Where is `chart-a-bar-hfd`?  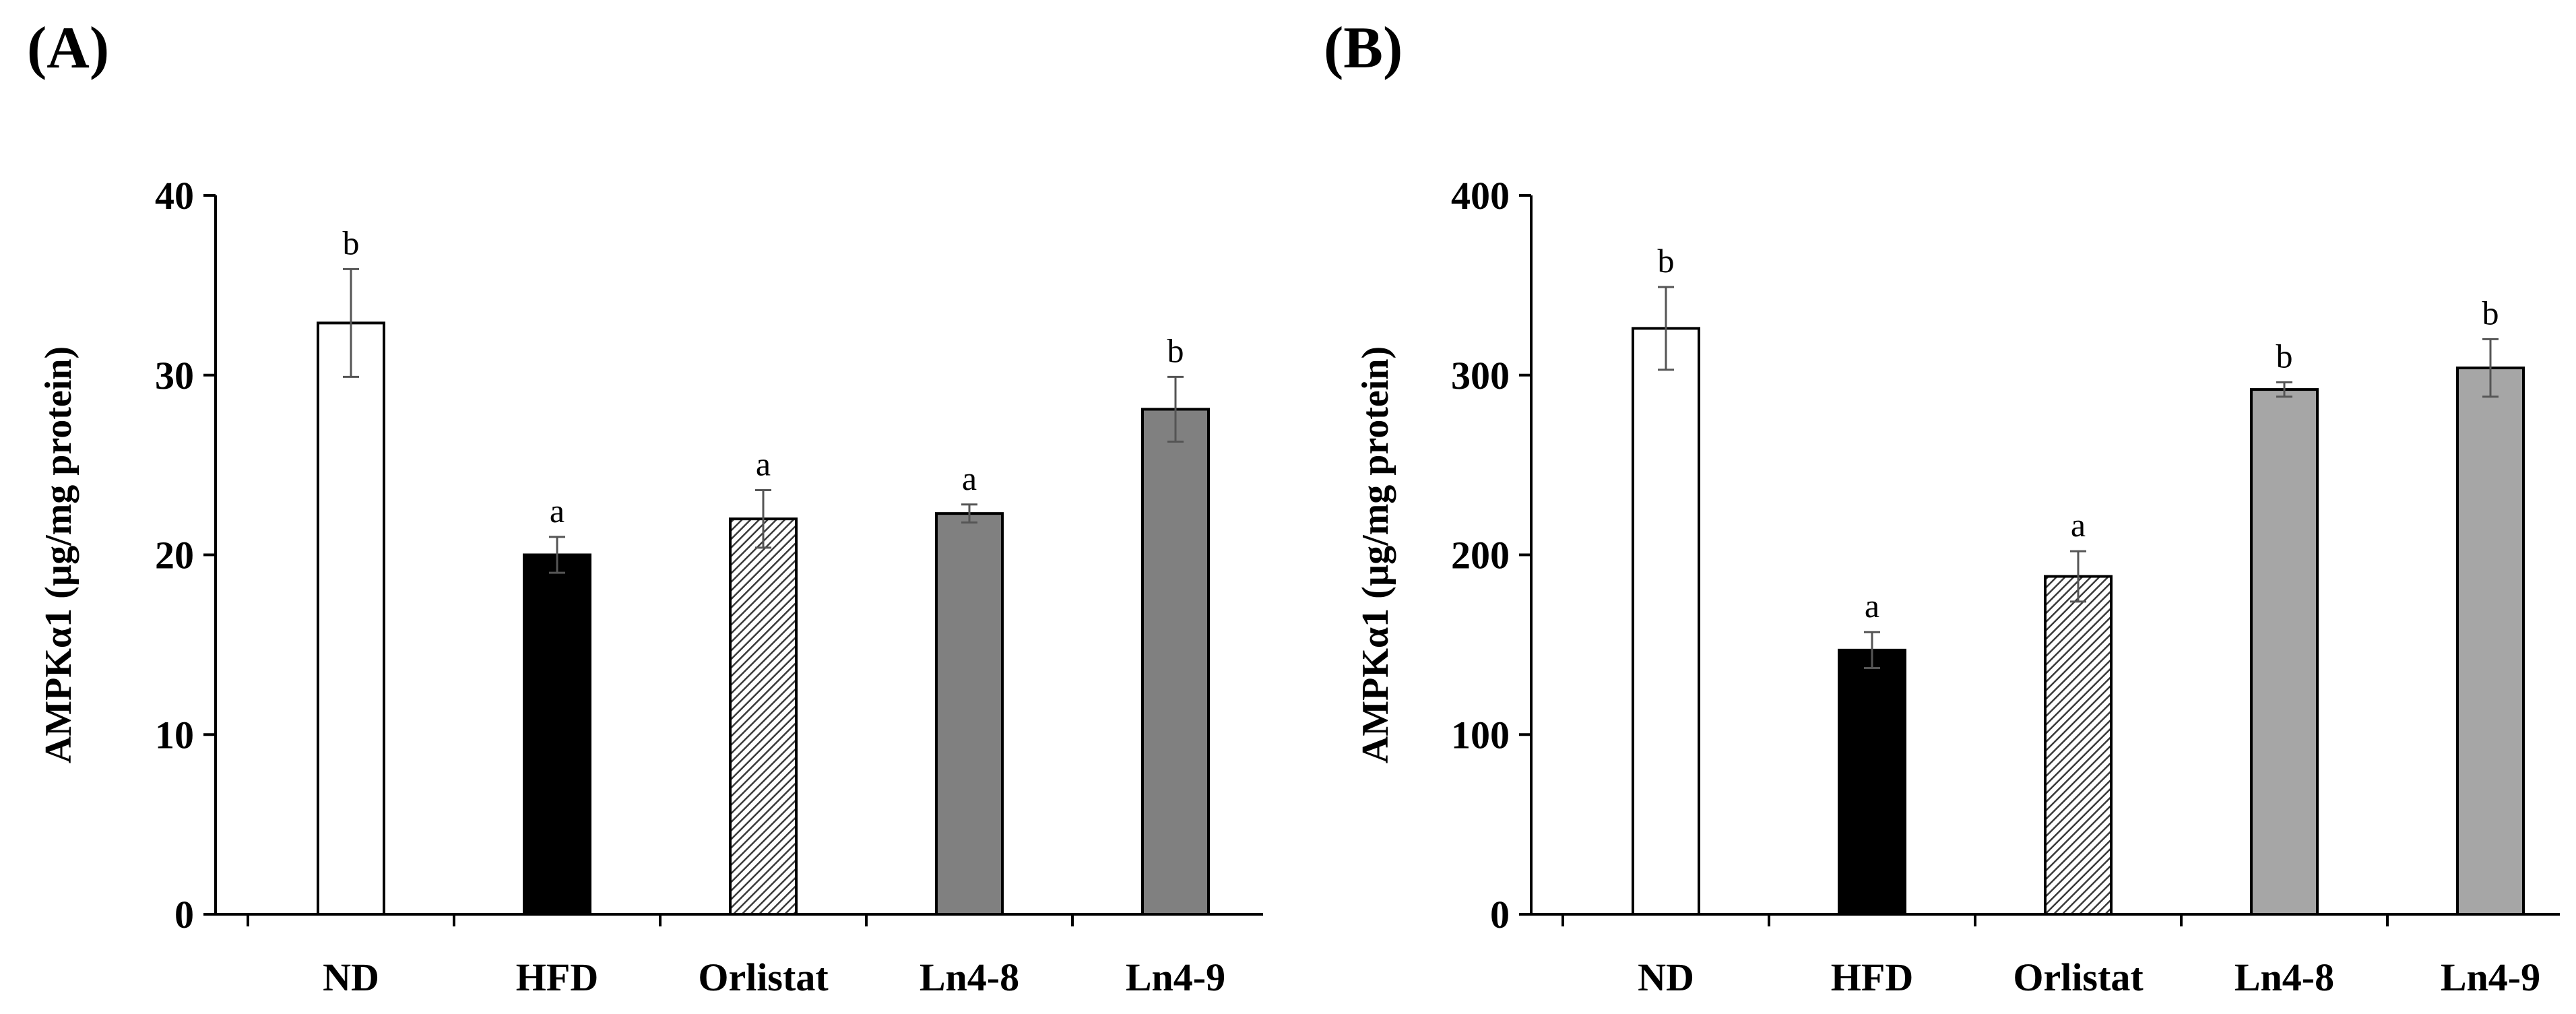 chart-a-bar-hfd is located at coordinates (557, 734).